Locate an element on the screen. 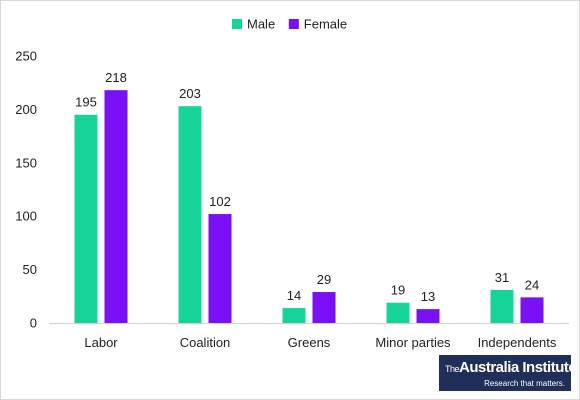 This screenshot has height=400, width=580. data-label: 195 is located at coordinates (86, 102).